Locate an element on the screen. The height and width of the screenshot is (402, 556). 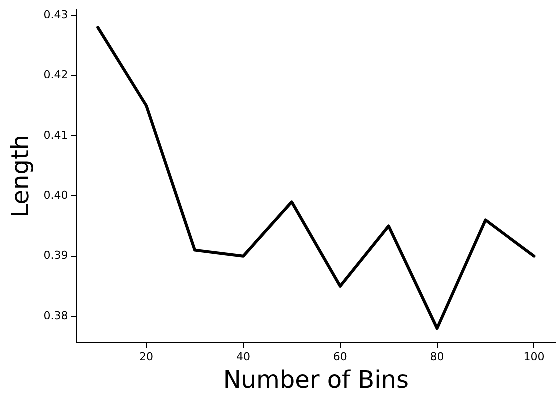
x-tick-label: 20 is located at coordinates (147, 357).